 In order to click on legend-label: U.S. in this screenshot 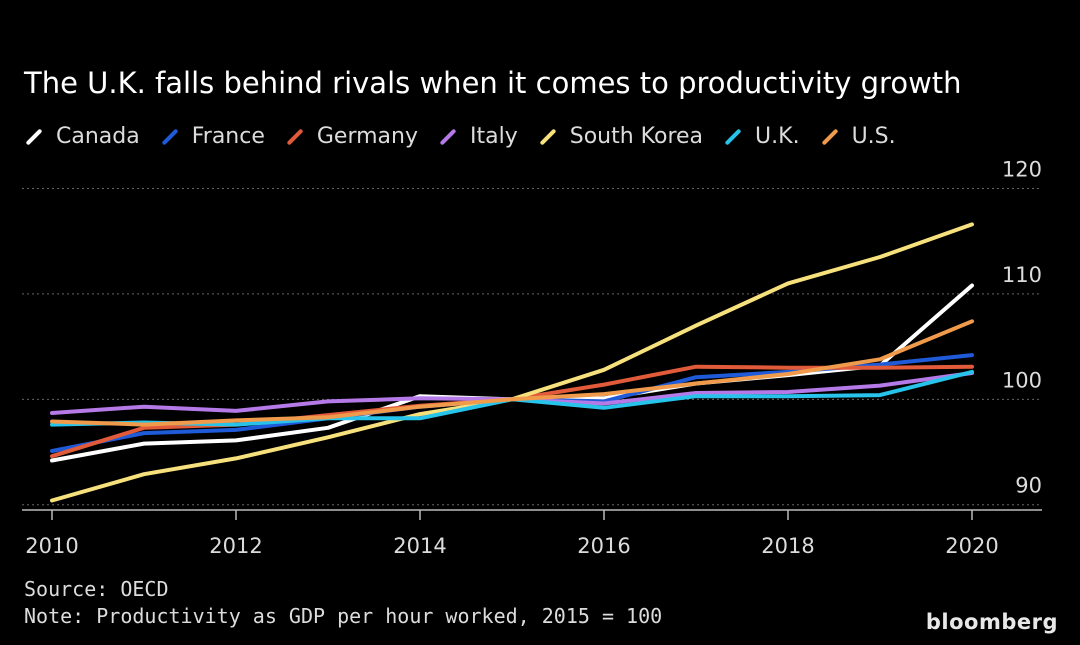, I will do `click(873, 136)`.